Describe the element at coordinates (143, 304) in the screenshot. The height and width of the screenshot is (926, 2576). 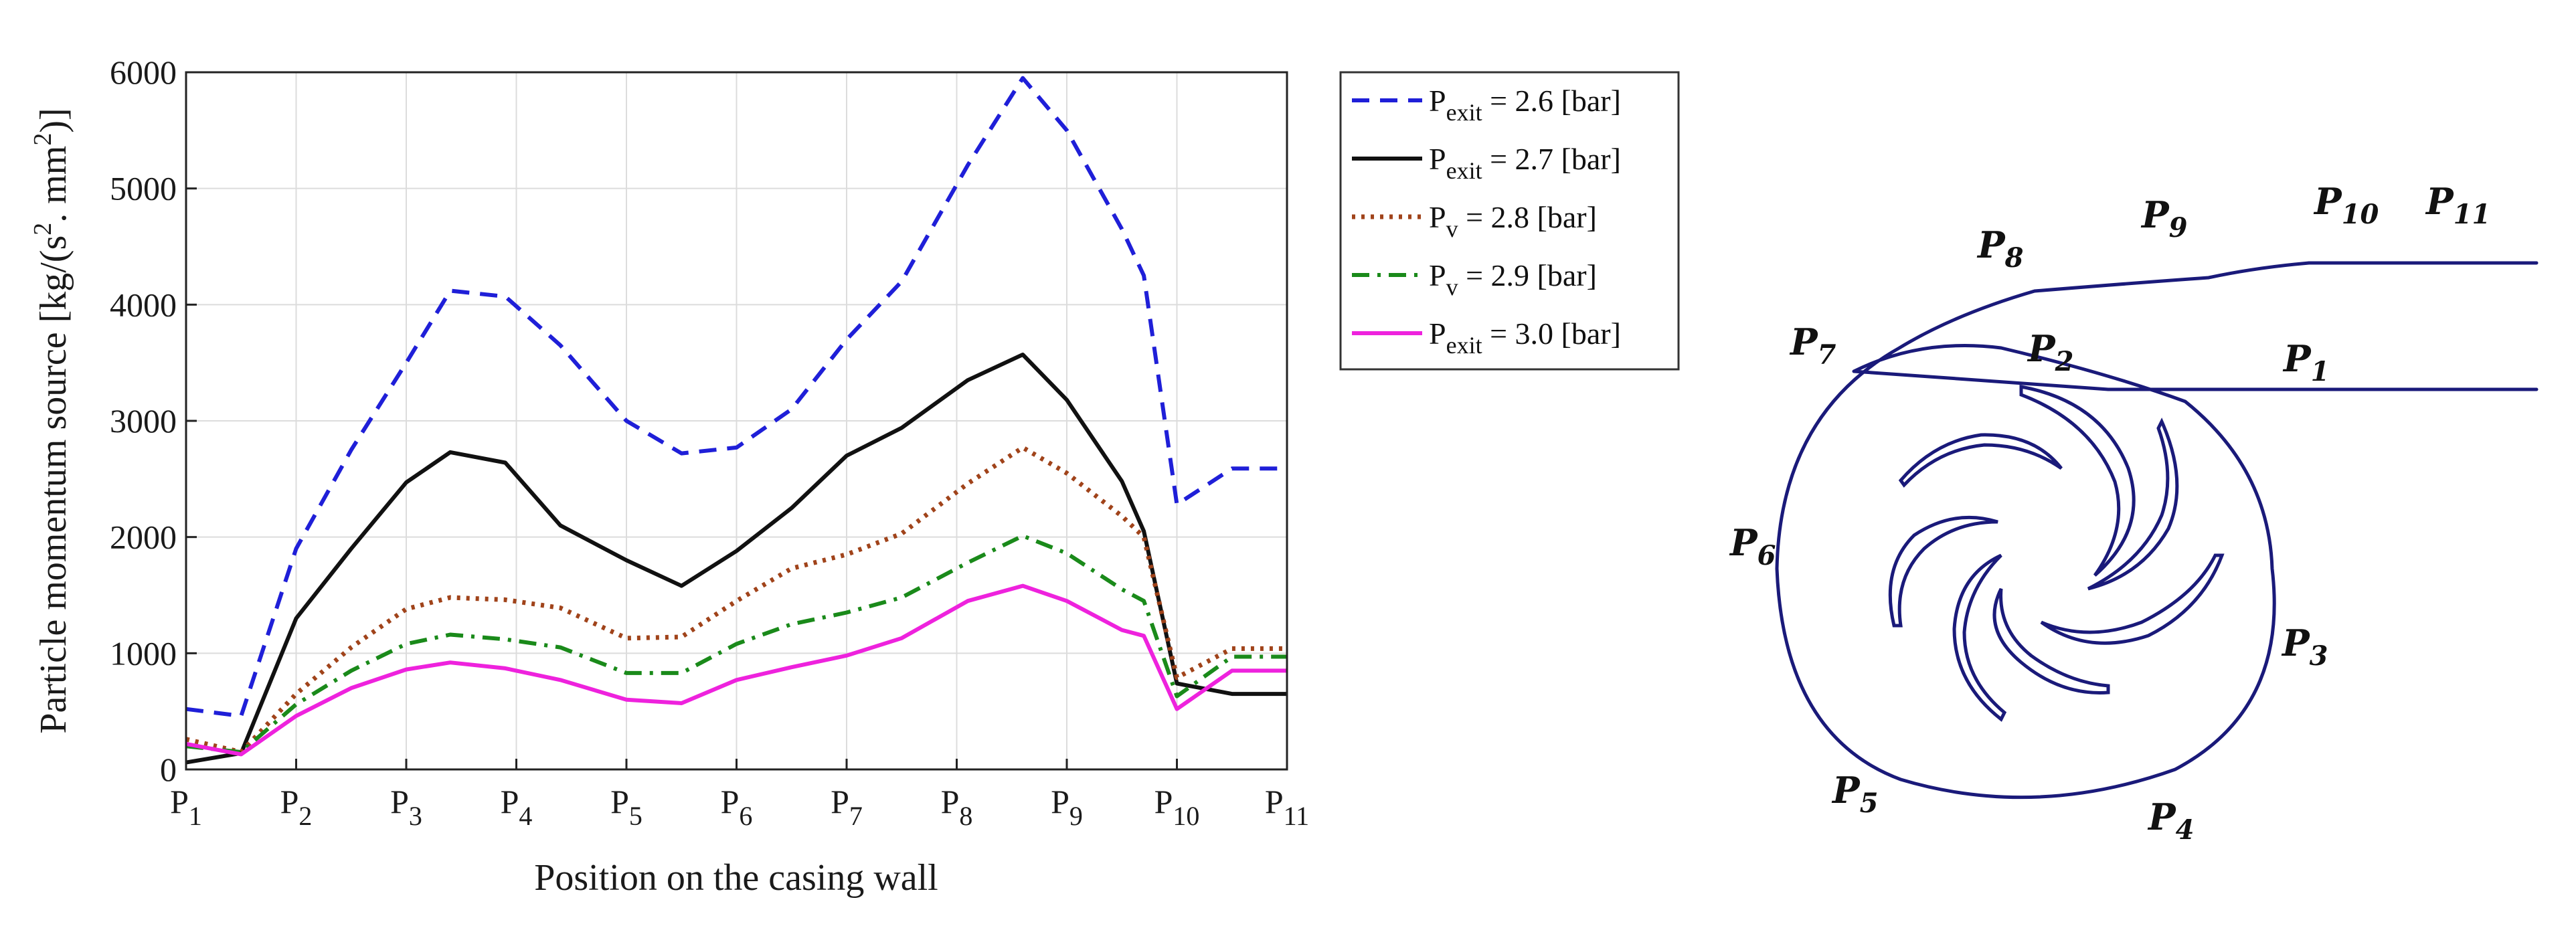
I see `y-tick-label: 4000` at that location.